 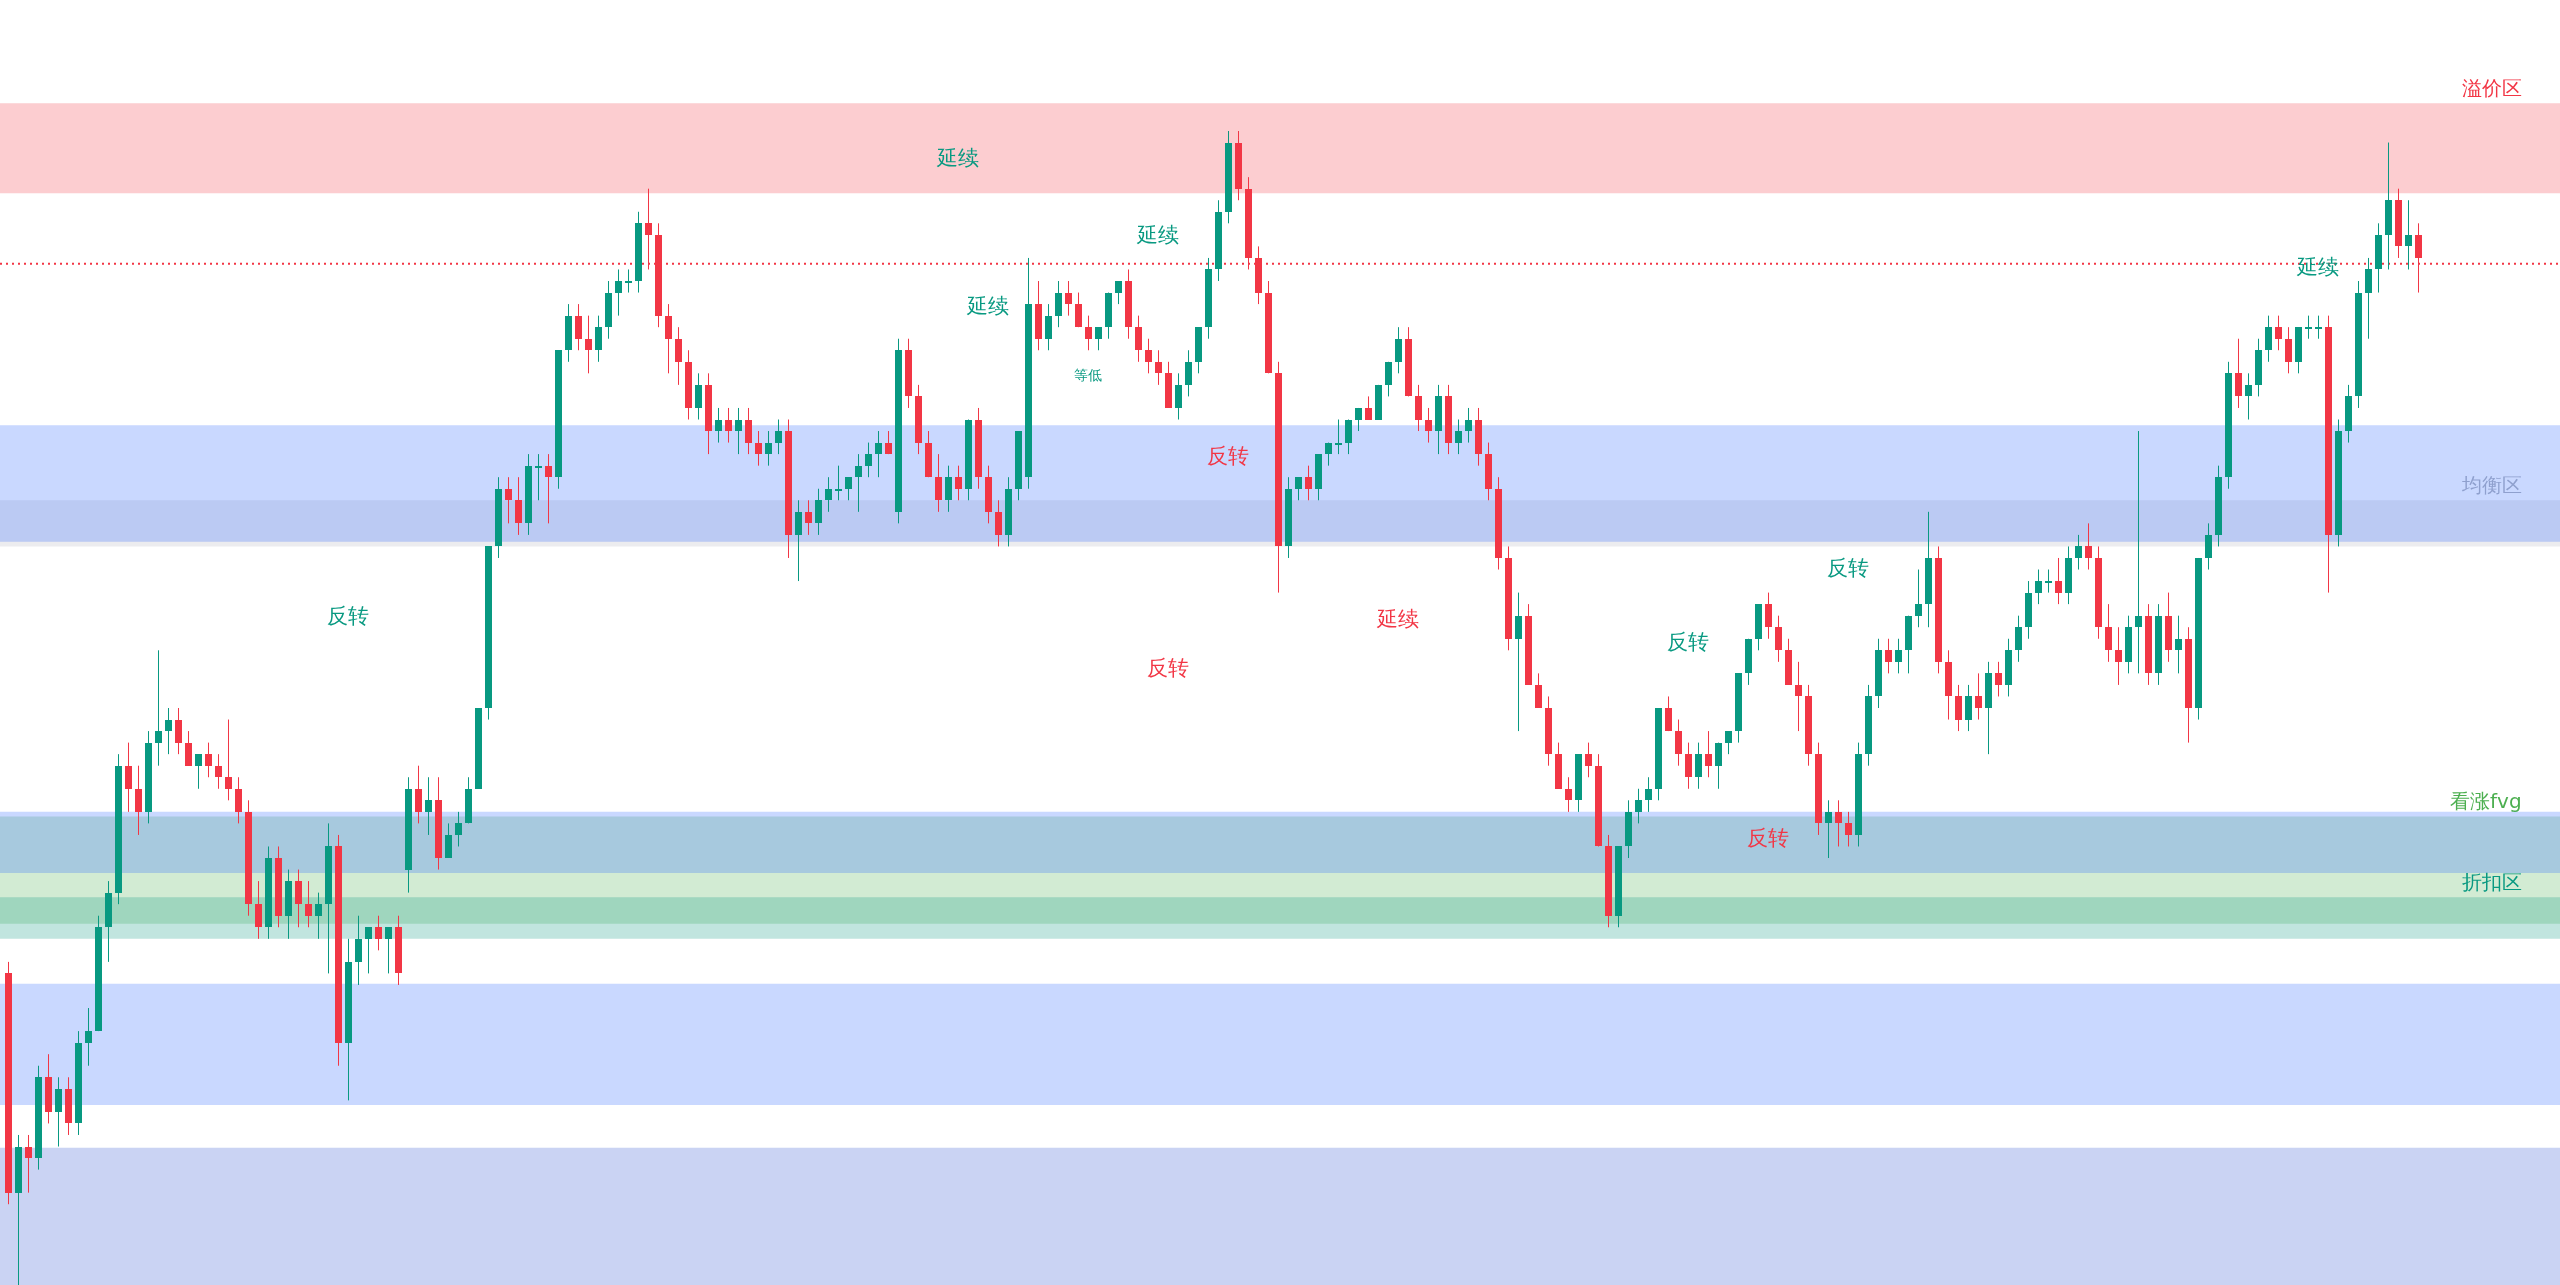 I want to click on annotation: 等低, so click(x=1088, y=375).